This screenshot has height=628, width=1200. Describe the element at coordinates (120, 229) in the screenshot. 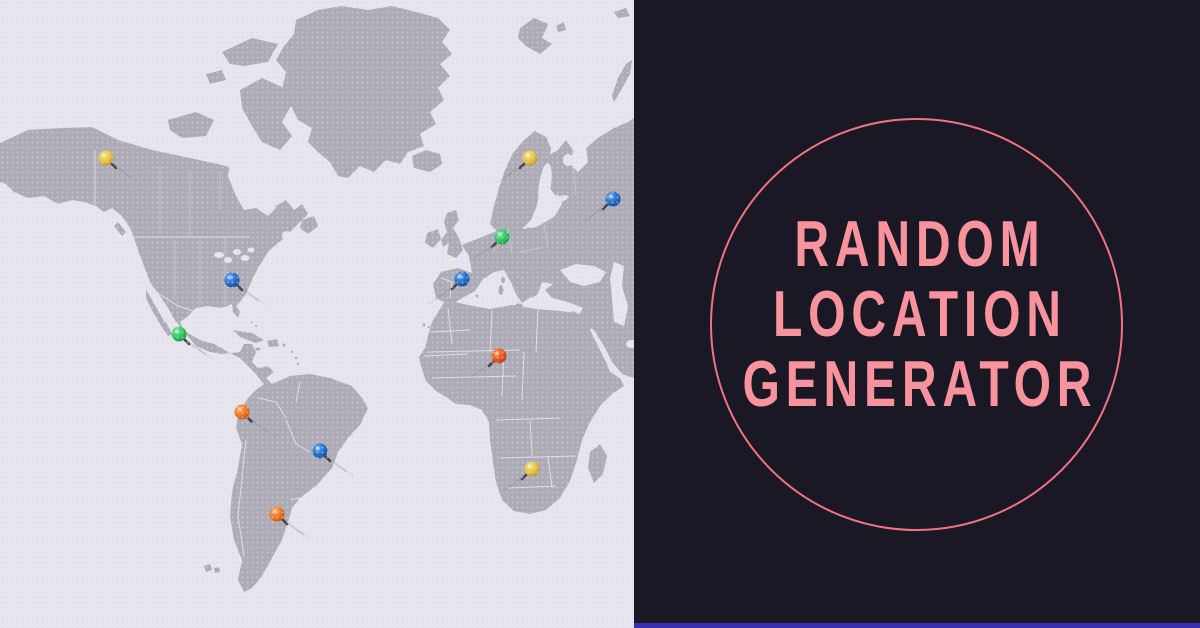

I see `vancouver-island` at that location.